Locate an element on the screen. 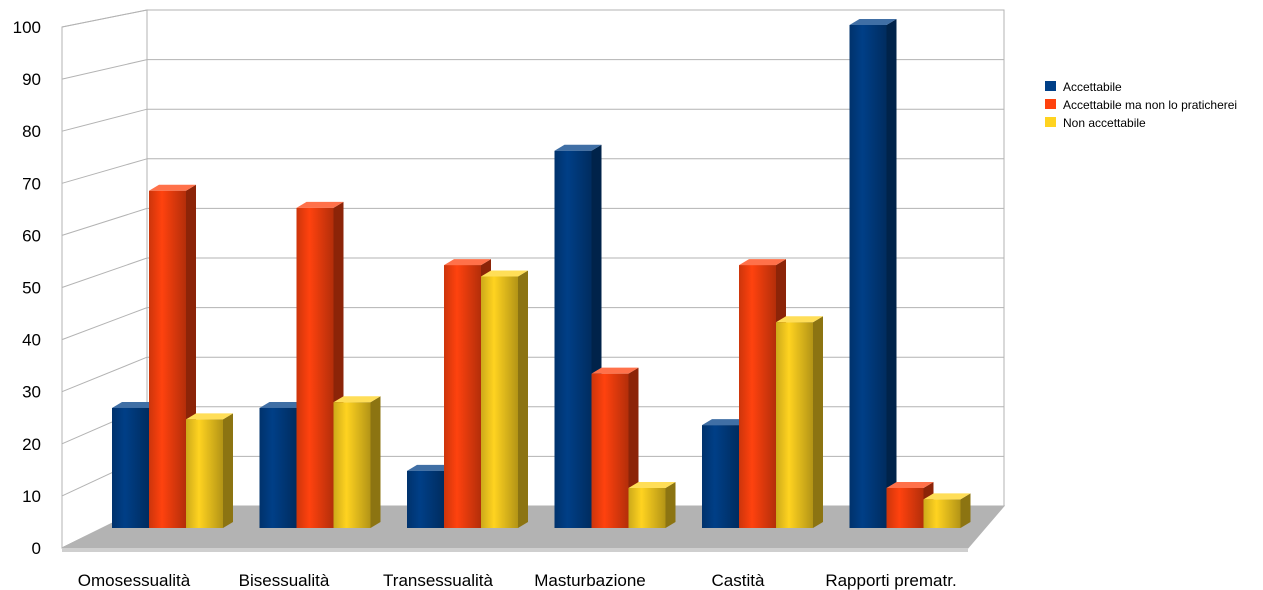 The width and height of the screenshot is (1263, 590). y-tick-label: 40 is located at coordinates (31, 340).